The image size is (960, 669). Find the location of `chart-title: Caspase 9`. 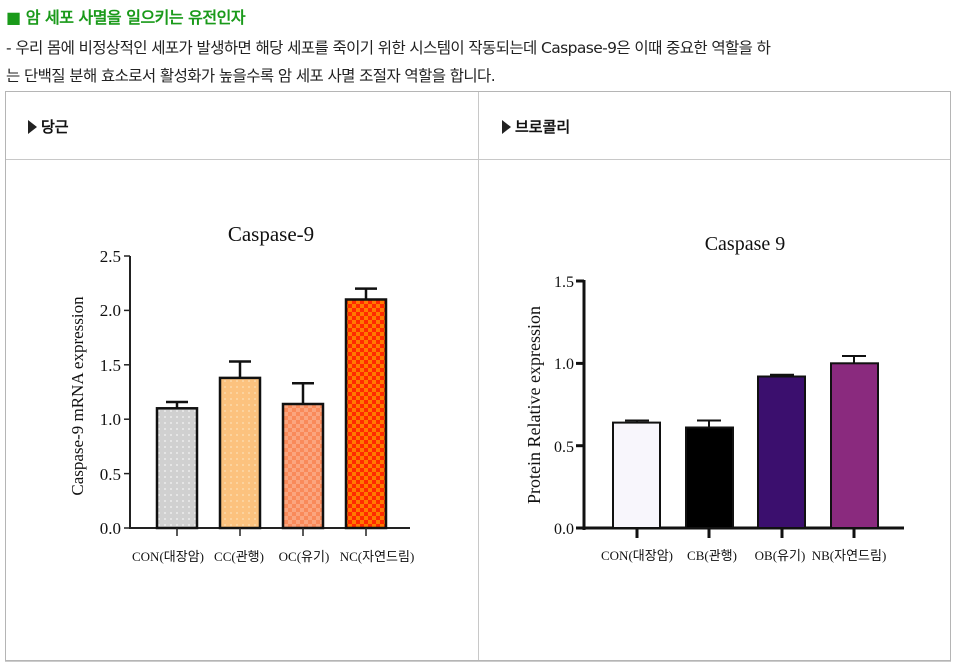

chart-title: Caspase 9 is located at coordinates (745, 244).